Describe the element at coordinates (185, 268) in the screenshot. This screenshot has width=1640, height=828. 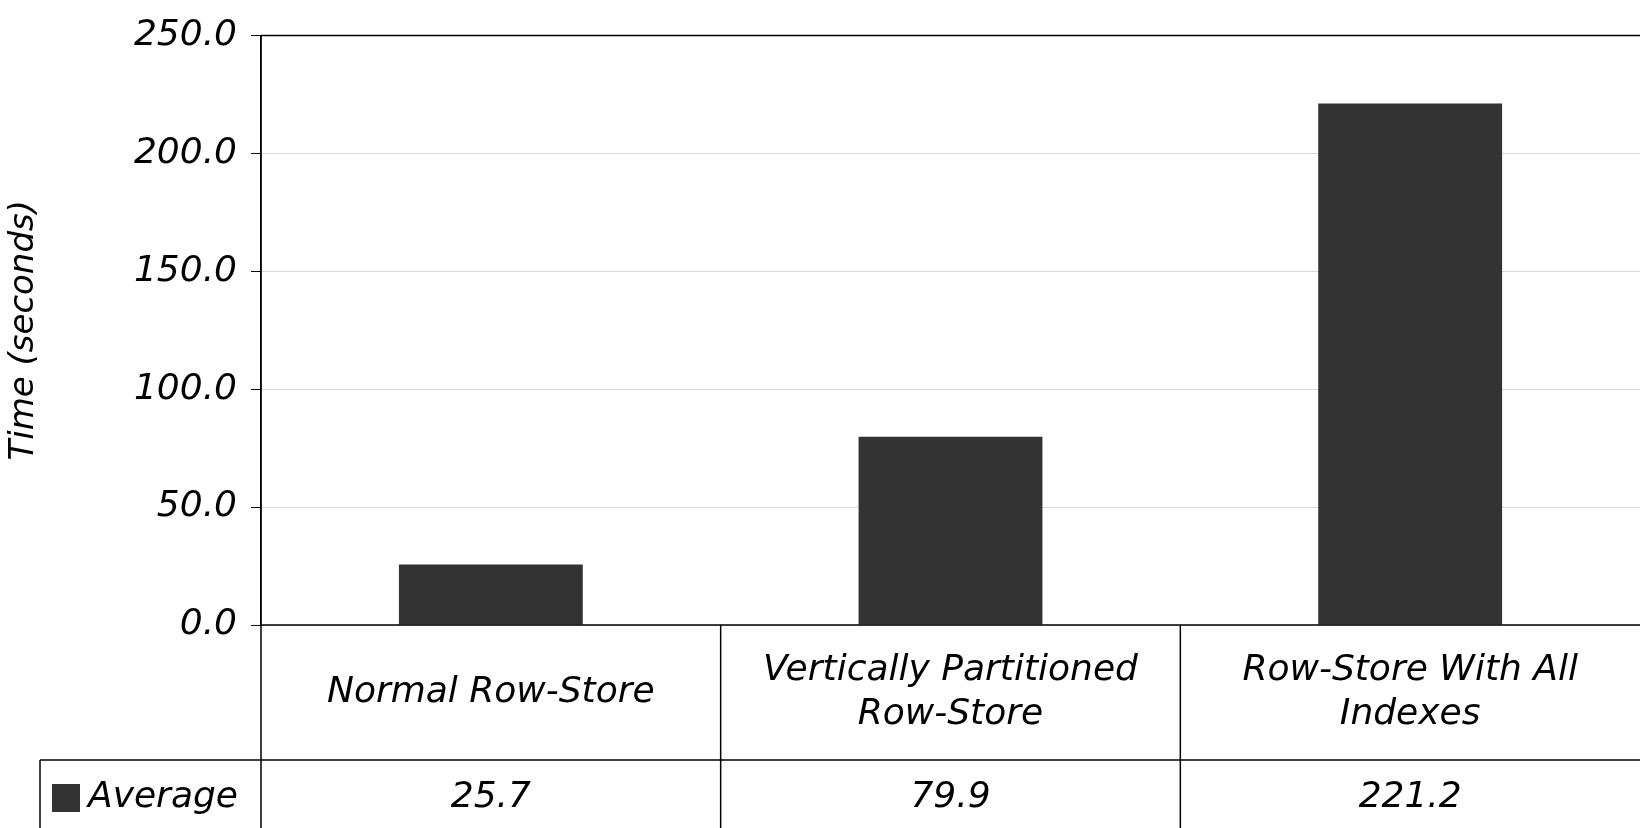
I see `y-tick-label: 150.0` at that location.